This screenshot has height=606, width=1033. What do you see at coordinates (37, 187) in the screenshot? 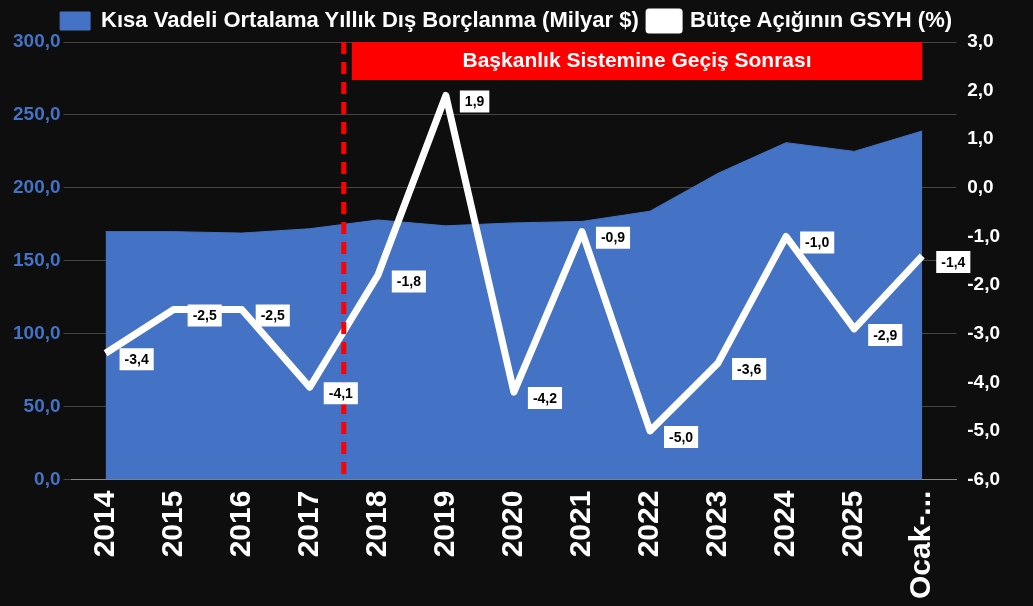
I see `y-tick-label: 200,0` at bounding box center [37, 187].